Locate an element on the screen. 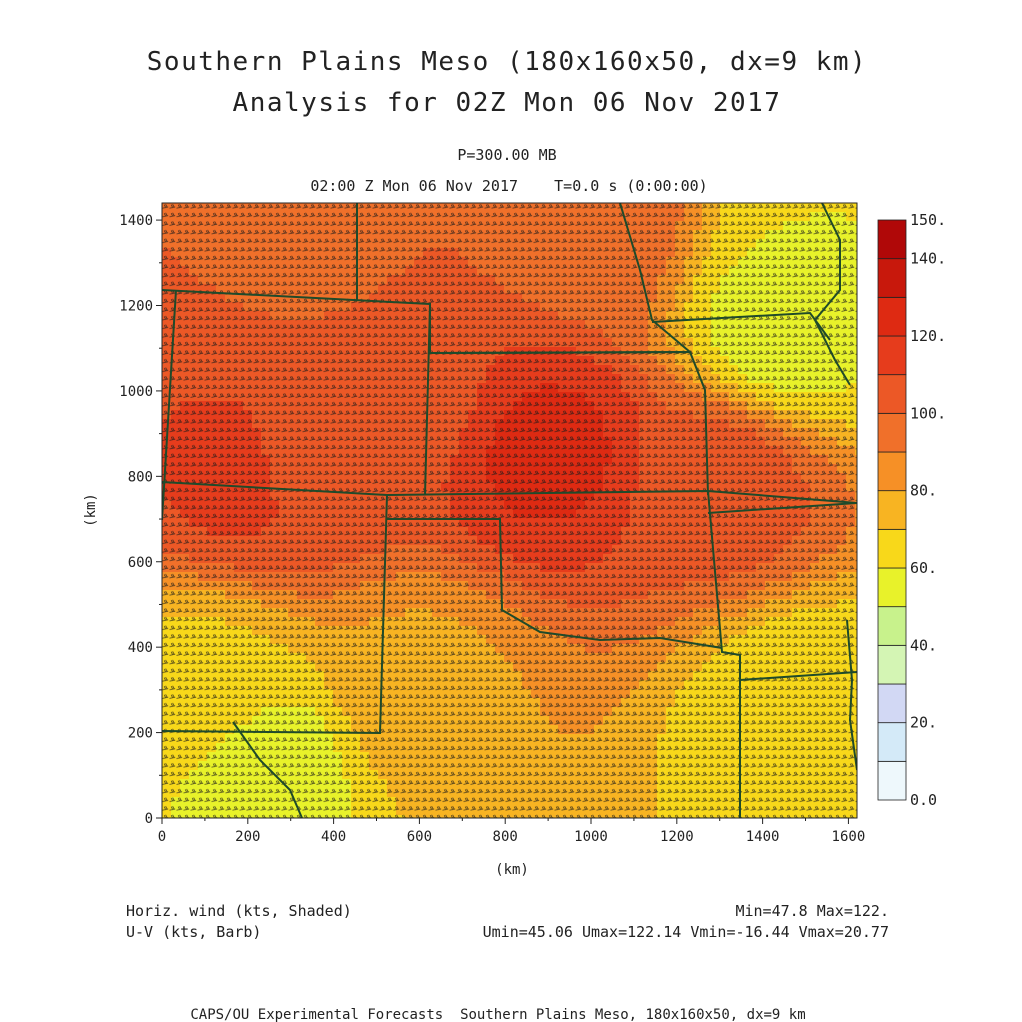 Image resolution: width=1022 pixels, height=1022 pixels. title-line2: Analysis for 02Z Mon 06 Nov 2017 is located at coordinates (507, 103).